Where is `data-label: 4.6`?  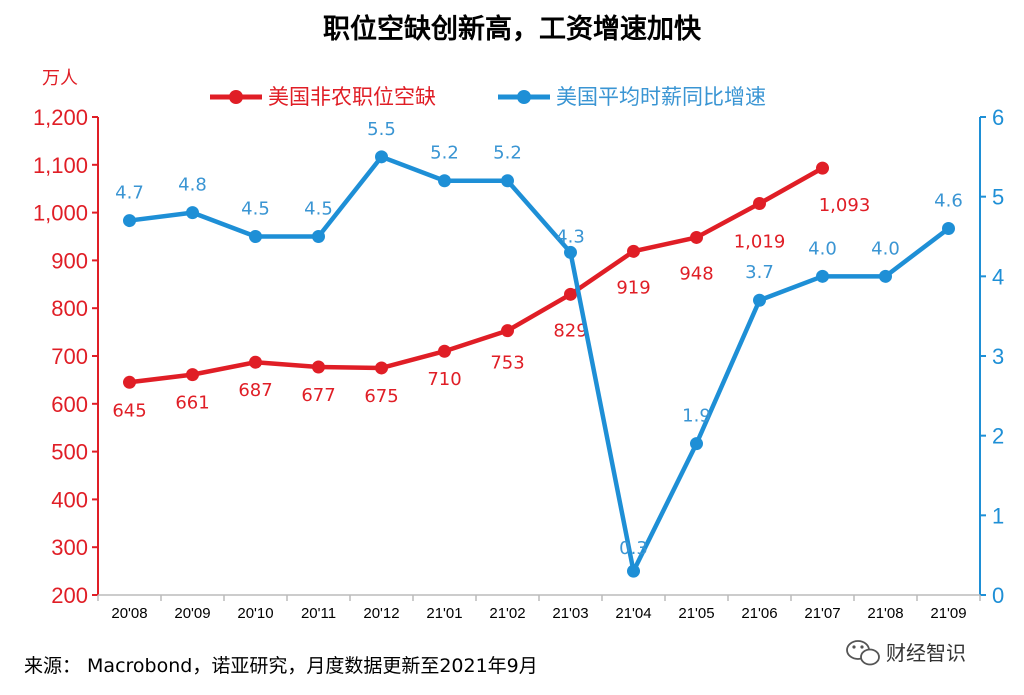
data-label: 4.6 is located at coordinates (948, 201).